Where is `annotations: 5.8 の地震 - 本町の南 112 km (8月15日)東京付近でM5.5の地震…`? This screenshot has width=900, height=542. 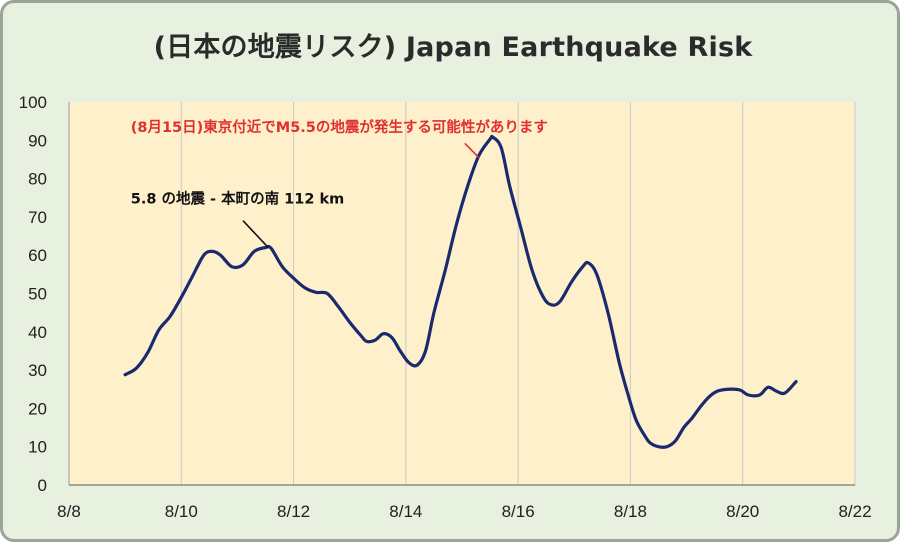
annotations: 5.8 の地震 - 本町の南 112 km (8月15日)東京付近でM5.5の地震… is located at coordinates (339, 183).